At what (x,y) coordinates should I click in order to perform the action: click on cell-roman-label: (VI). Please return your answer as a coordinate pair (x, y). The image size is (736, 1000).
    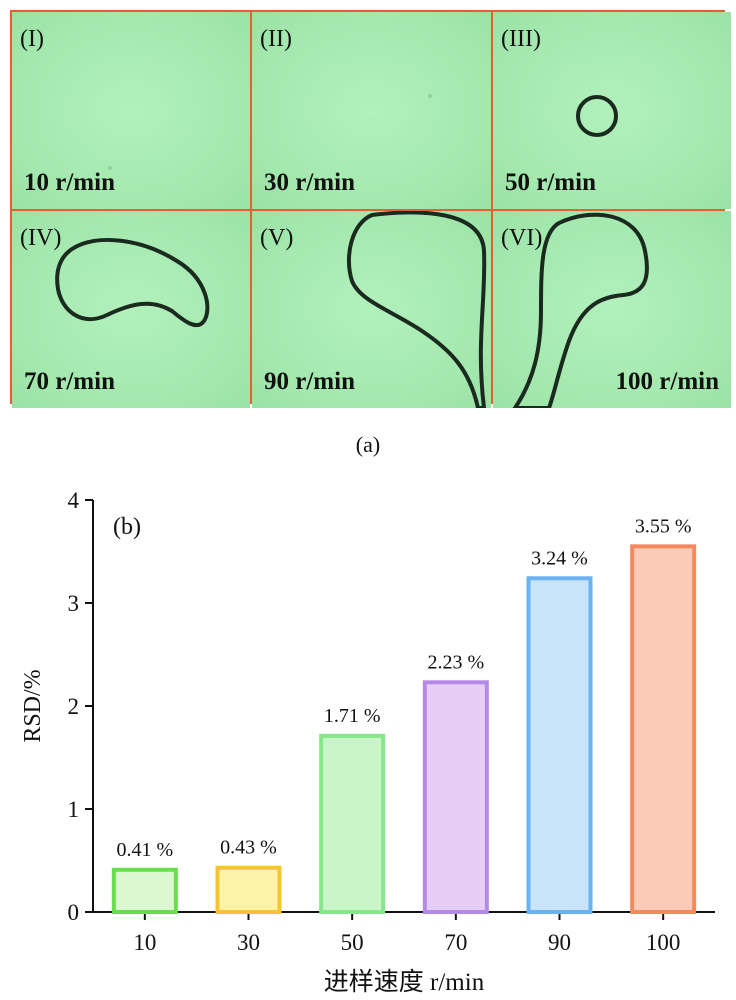
    Looking at the image, I should click on (522, 238).